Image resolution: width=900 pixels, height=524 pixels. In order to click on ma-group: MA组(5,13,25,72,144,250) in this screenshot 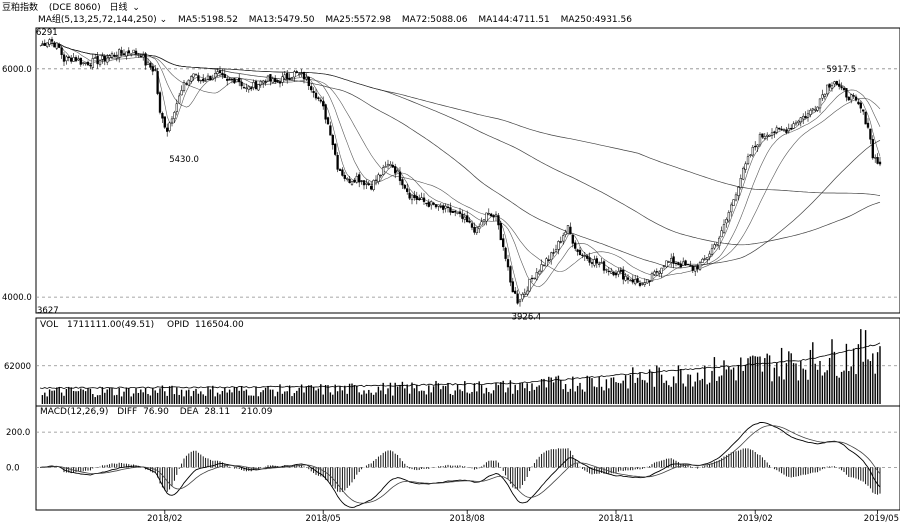, I will do `click(97, 19)`.